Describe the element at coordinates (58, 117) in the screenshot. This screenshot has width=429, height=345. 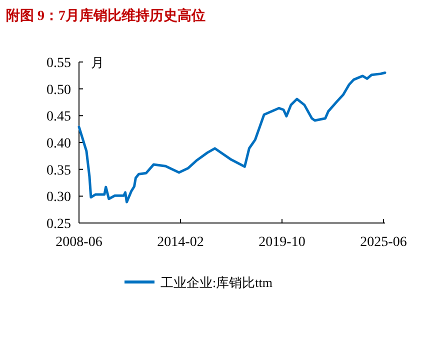
I see `y-tick-label: 0.45` at that location.